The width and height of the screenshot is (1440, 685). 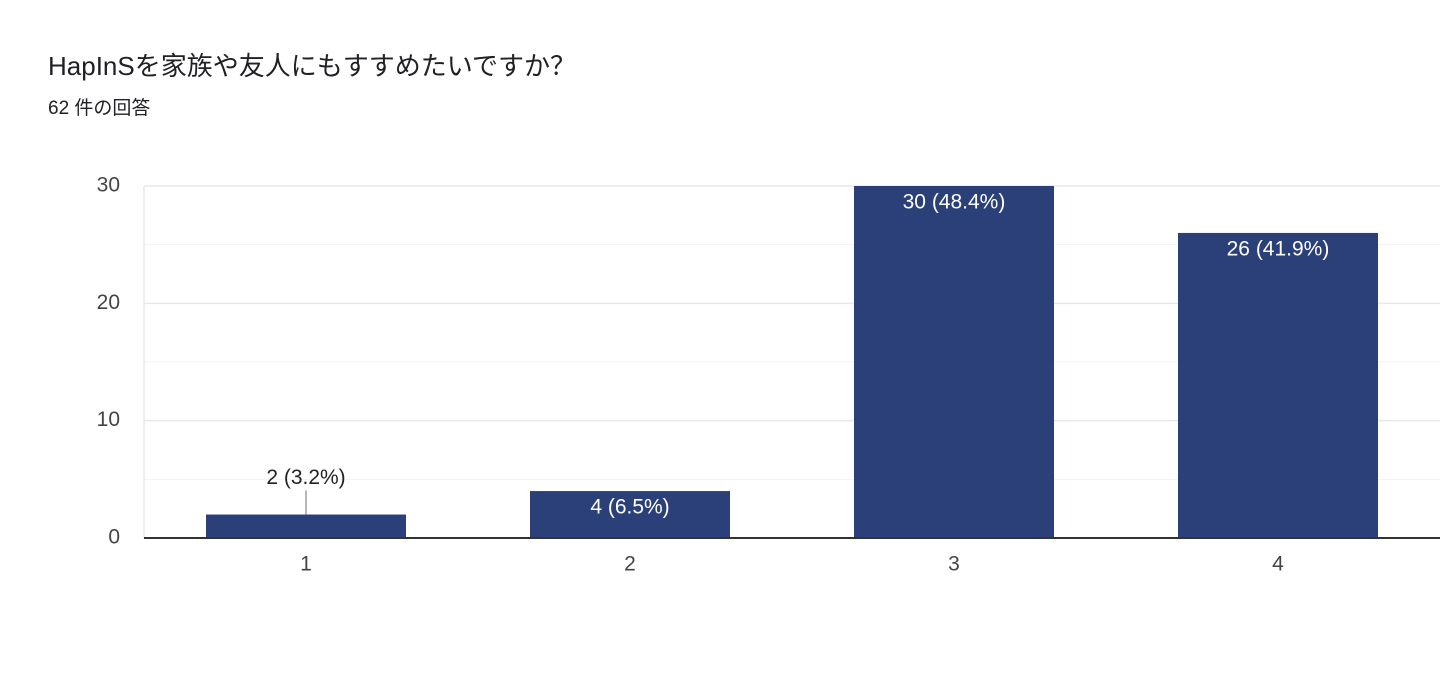 I want to click on y-tick-label: 10, so click(x=108, y=419).